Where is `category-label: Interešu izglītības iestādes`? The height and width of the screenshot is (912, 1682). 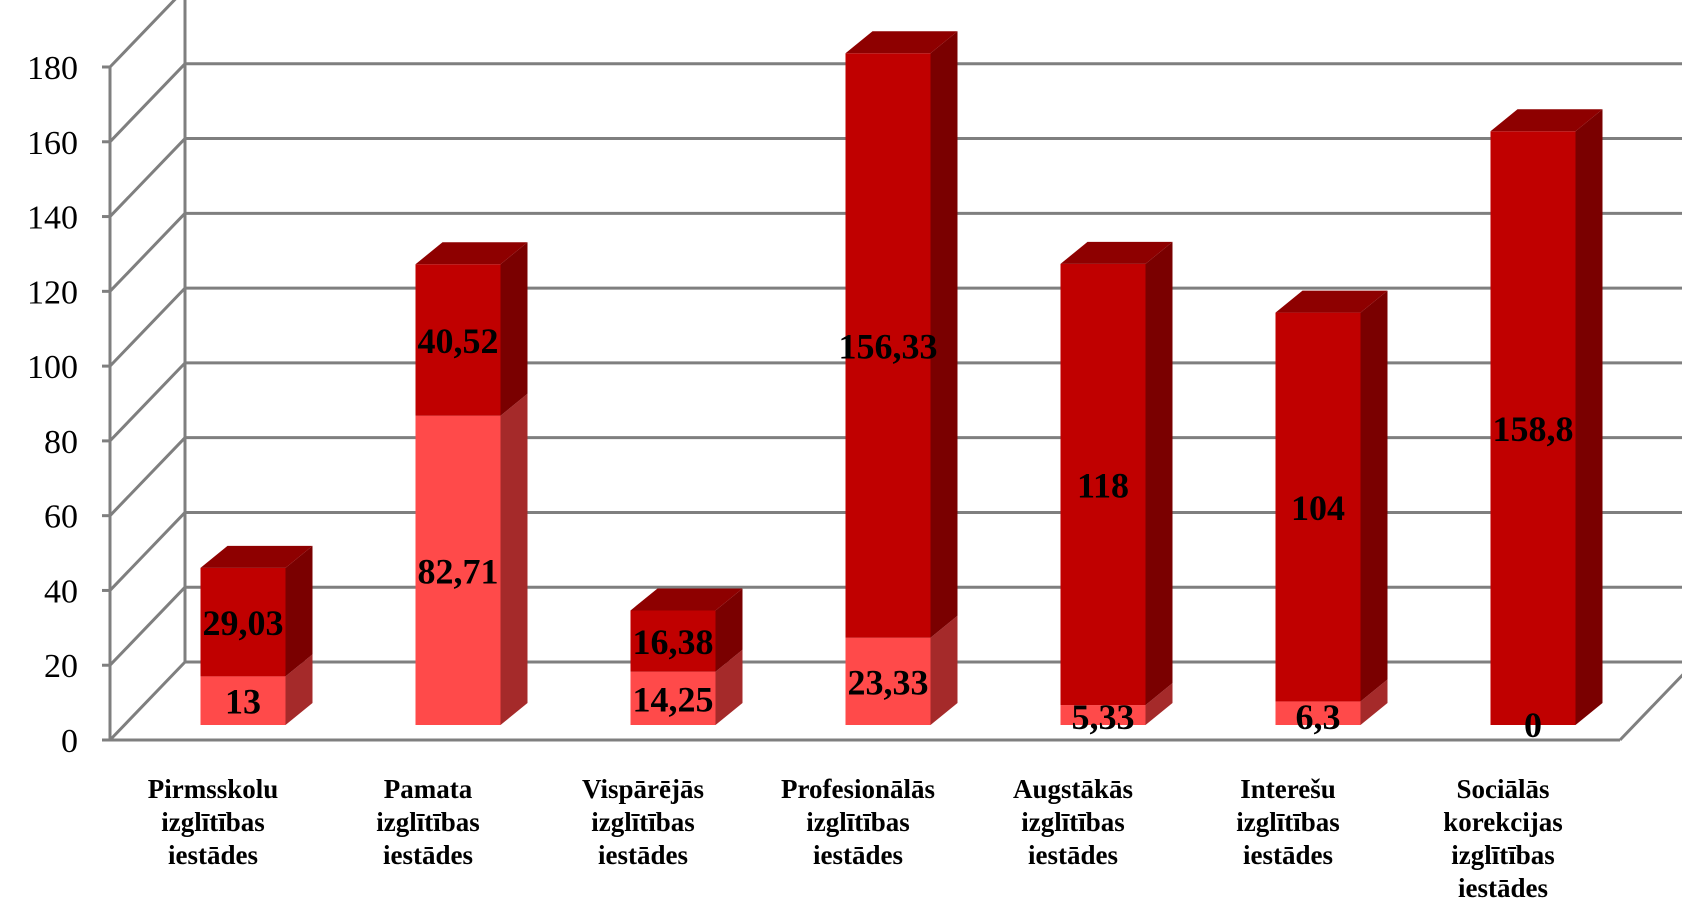 category-label: Interešu izglītības iestādes is located at coordinates (1288, 822).